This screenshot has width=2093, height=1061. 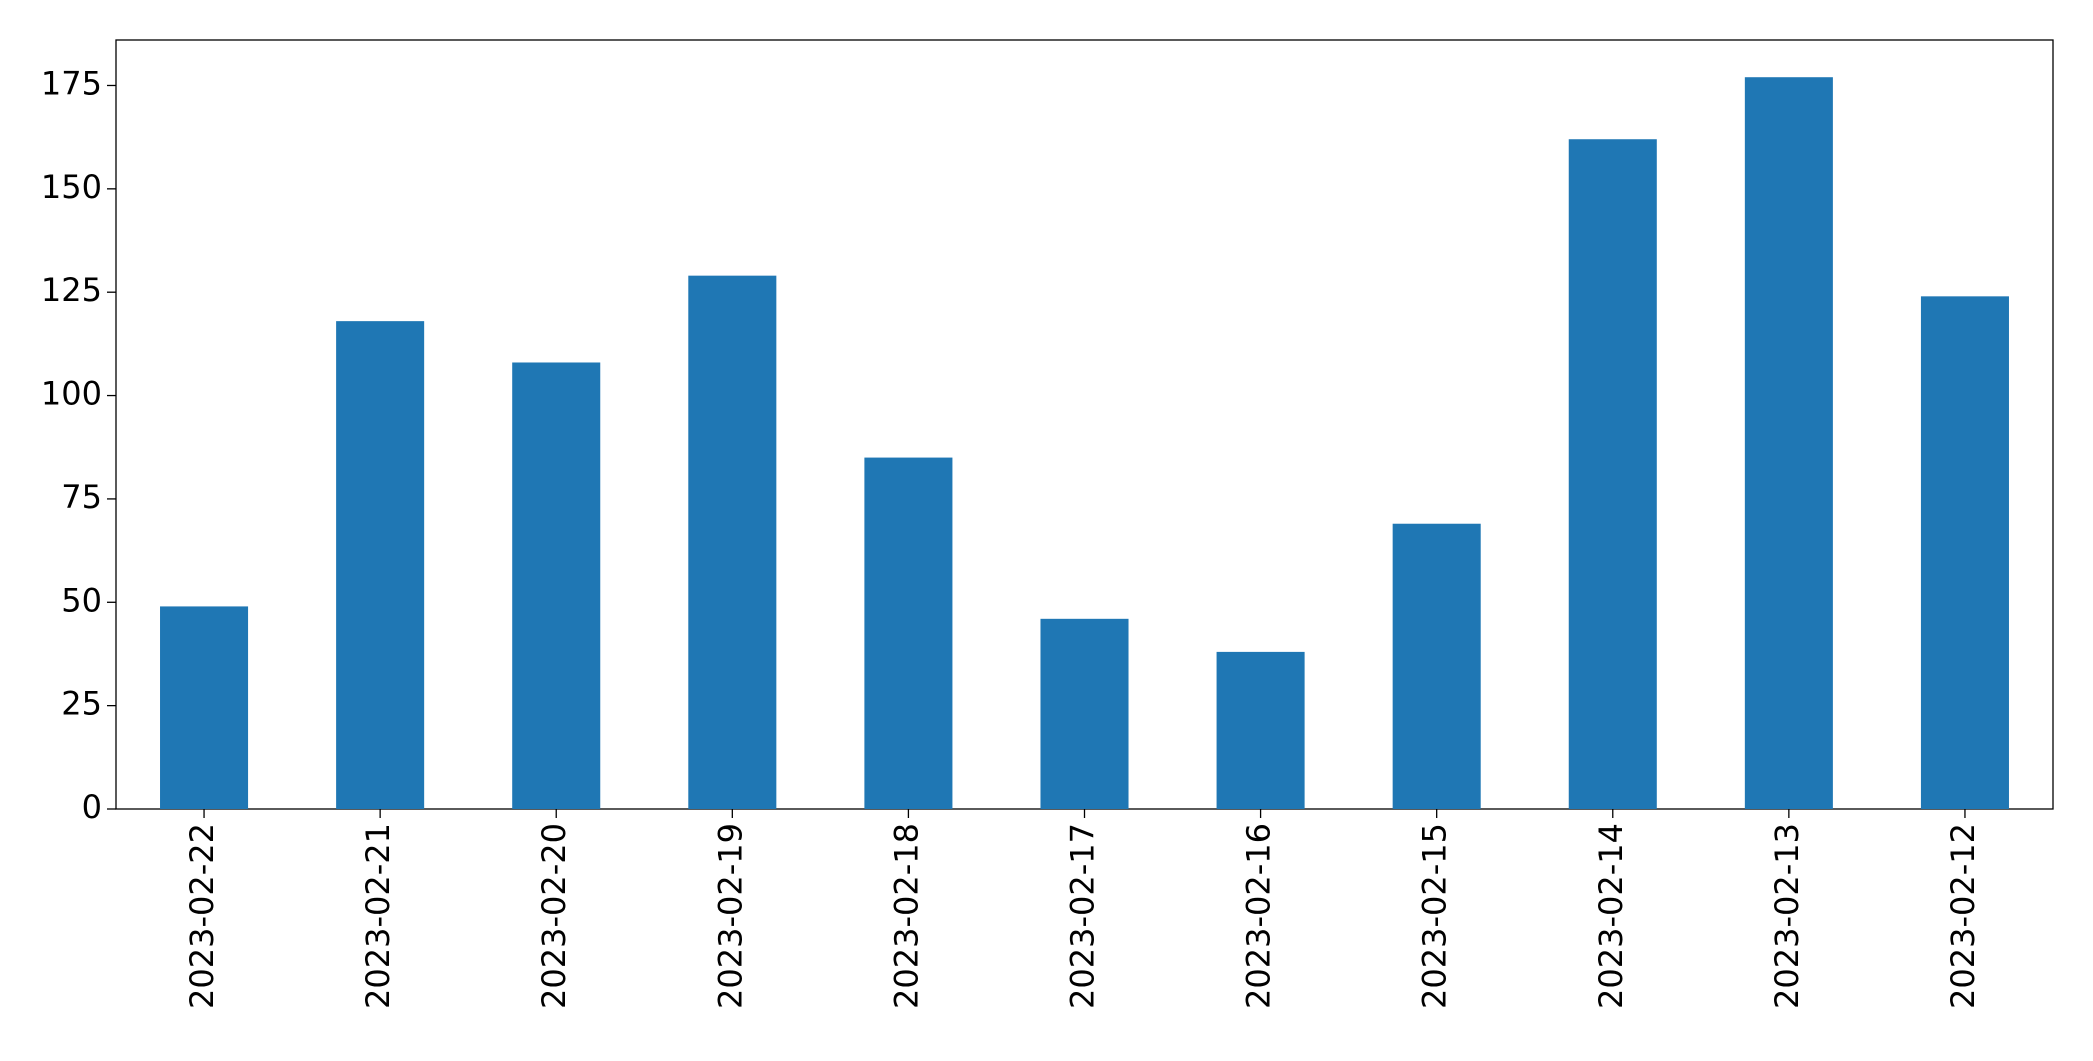 I want to click on y-tick-label: 50, so click(x=81, y=600).